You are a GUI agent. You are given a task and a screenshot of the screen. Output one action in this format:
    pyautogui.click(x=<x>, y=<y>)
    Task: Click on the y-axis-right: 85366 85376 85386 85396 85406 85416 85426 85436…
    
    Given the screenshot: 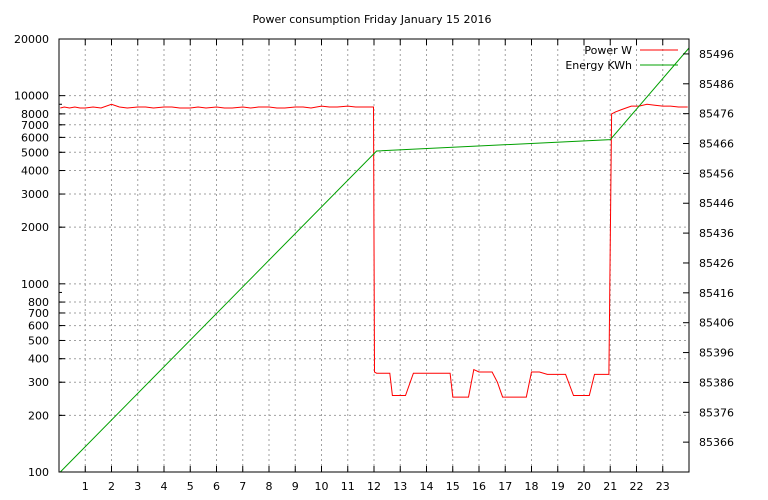 What is the action you would take?
    pyautogui.click(x=708, y=248)
    